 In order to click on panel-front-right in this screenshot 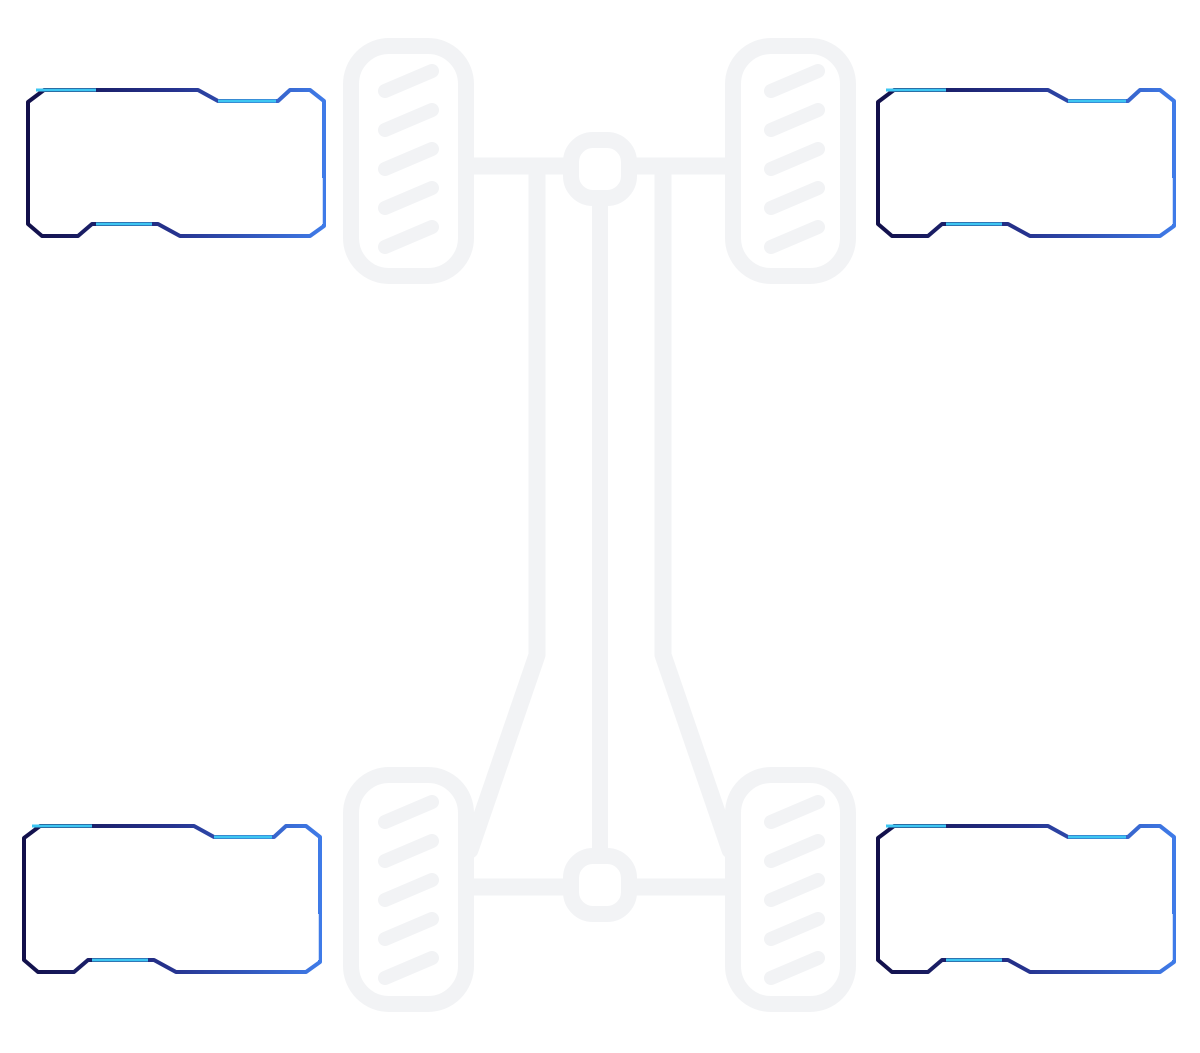, I will do `click(1026, 163)`.